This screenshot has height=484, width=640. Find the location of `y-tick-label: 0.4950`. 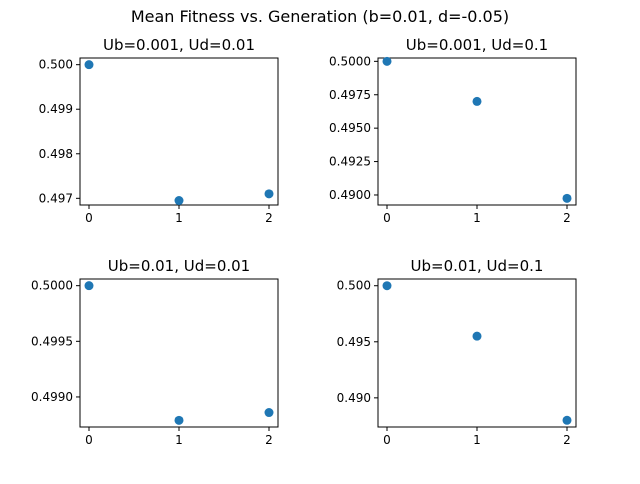

y-tick-label: 0.4950 is located at coordinates (350, 128).